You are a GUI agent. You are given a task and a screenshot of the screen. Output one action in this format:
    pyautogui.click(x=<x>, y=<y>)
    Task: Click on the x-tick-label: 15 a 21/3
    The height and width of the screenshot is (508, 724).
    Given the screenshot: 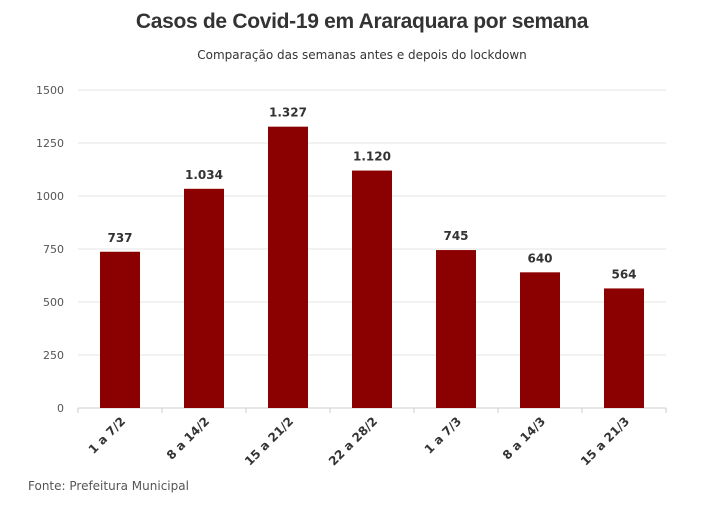 What is the action you would take?
    pyautogui.click(x=605, y=441)
    